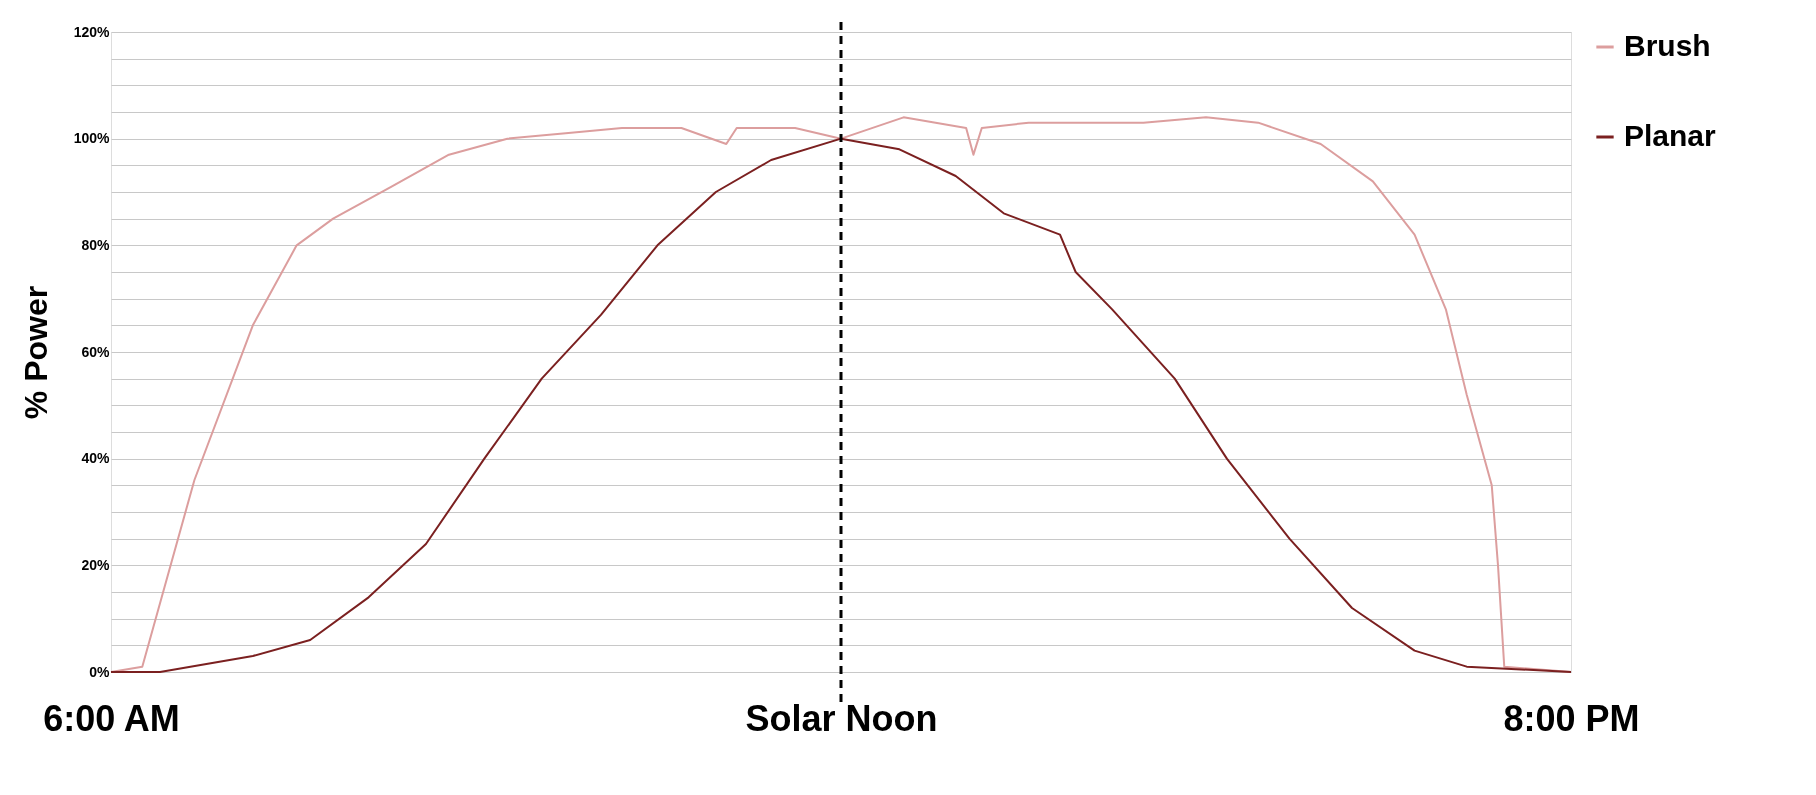  What do you see at coordinates (92, 31) in the screenshot?
I see `y-tick-label: 120%` at bounding box center [92, 31].